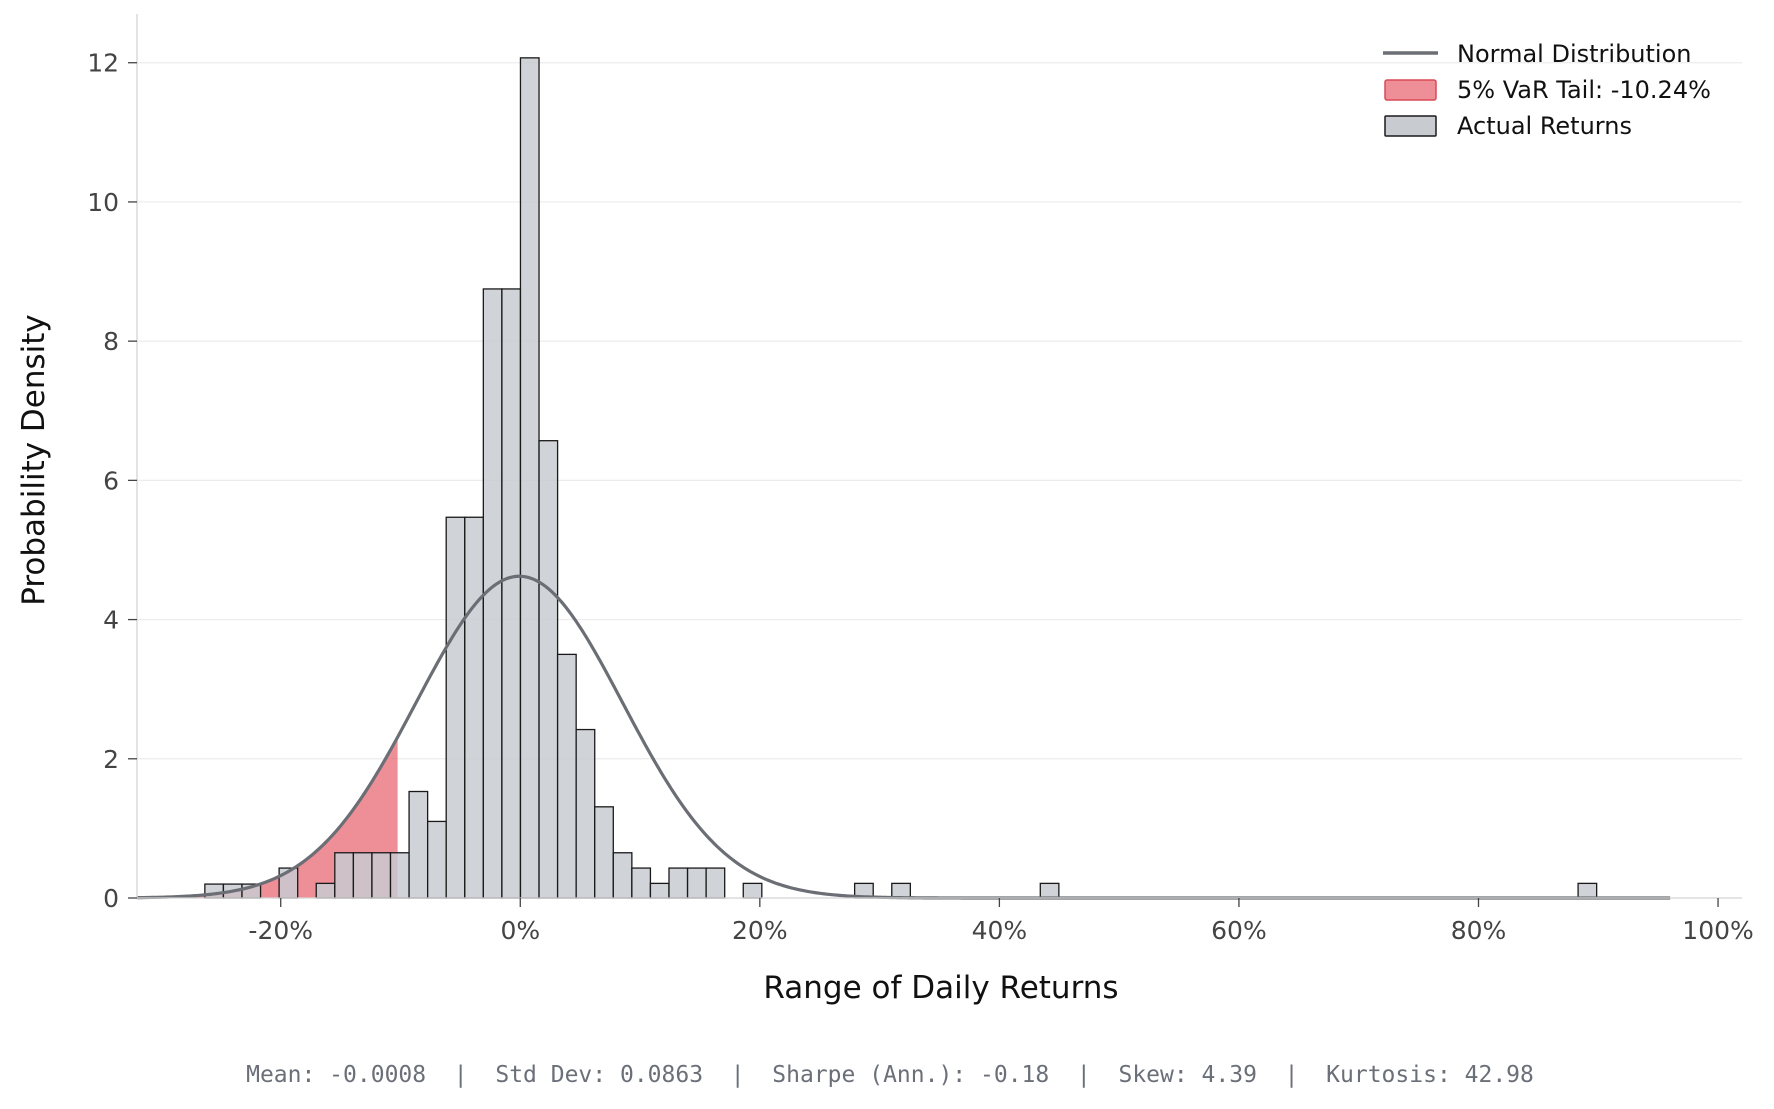 The image size is (1774, 1109). I want to click on y-tick-label: 4, so click(111, 620).